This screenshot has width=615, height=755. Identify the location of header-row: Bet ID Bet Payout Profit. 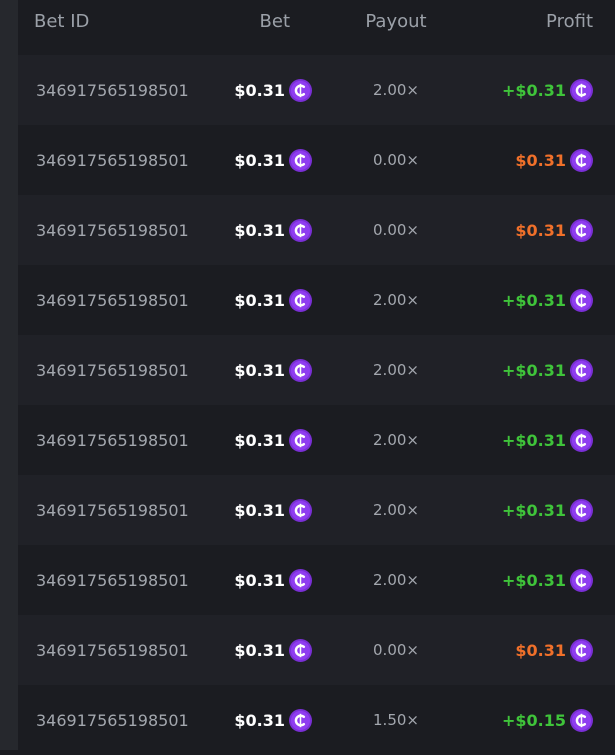
(316, 21).